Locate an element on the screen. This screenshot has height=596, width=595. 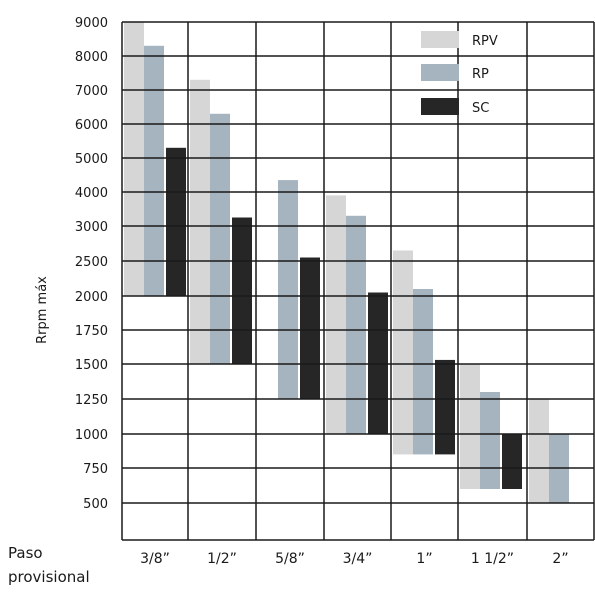
legend-swatch-rpv is located at coordinates (440, 39).